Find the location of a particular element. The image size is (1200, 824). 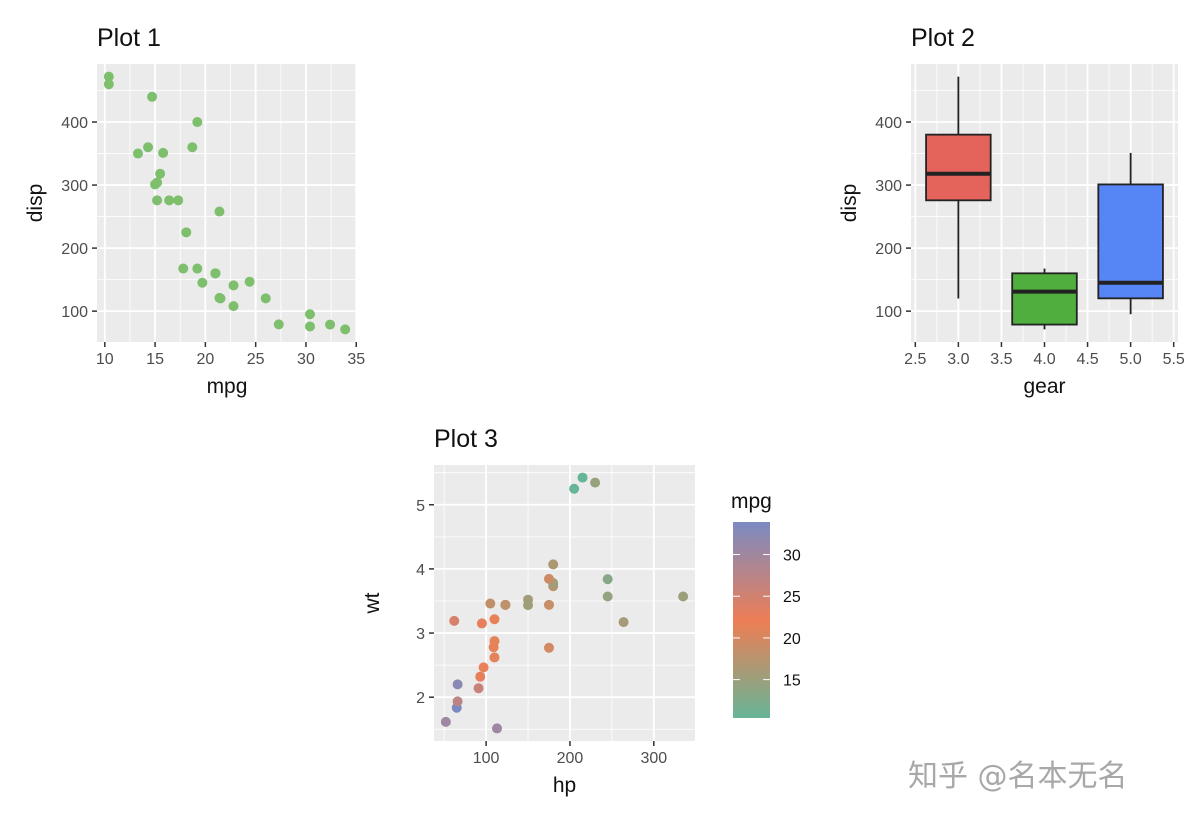

y-tick-label: 2 is located at coordinates (420, 698).